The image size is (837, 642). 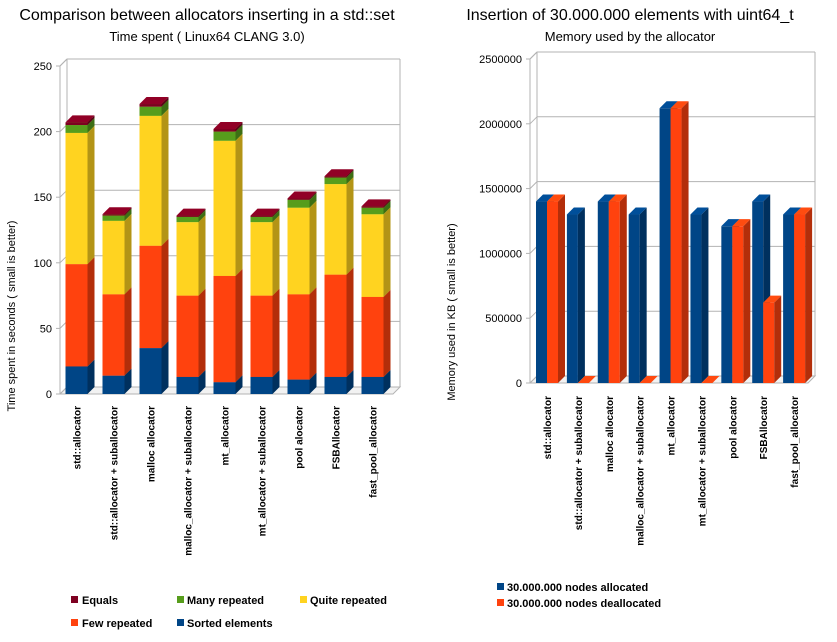 What do you see at coordinates (337, 437) in the screenshot?
I see `chart1-category-label: FSBAllocator` at bounding box center [337, 437].